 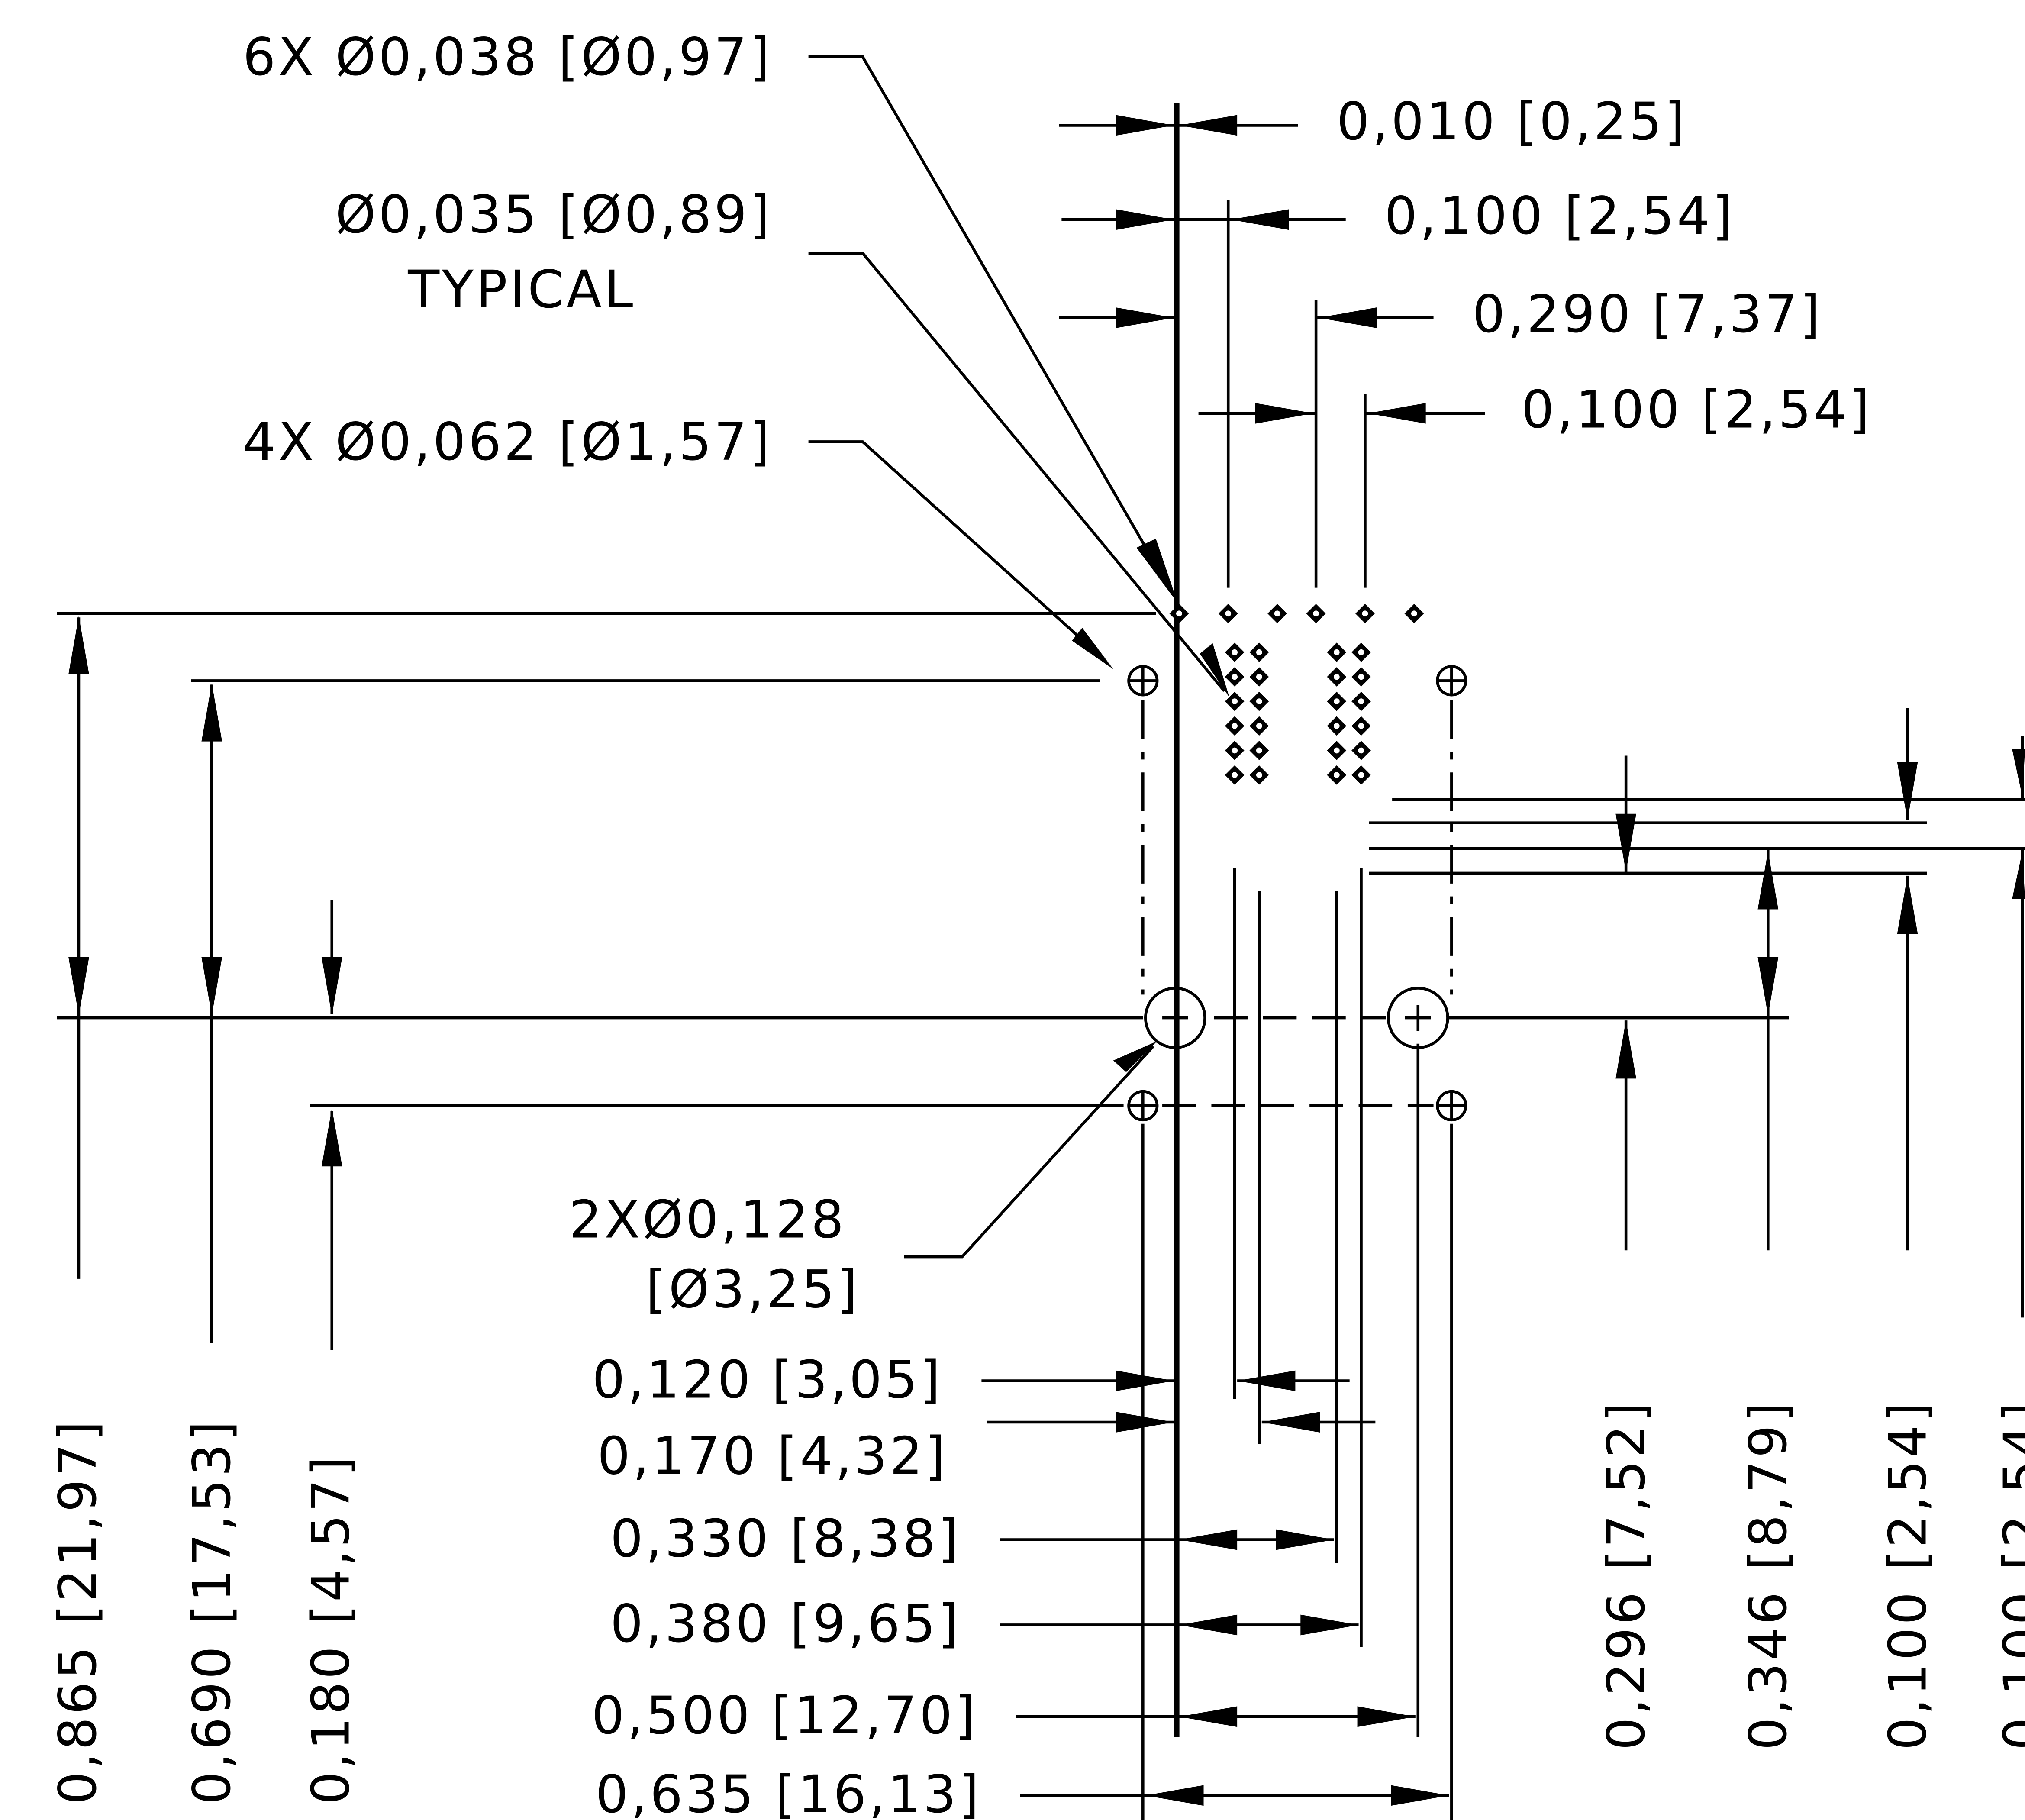 I want to click on callout-arrowheads, so click(x=1151, y=805).